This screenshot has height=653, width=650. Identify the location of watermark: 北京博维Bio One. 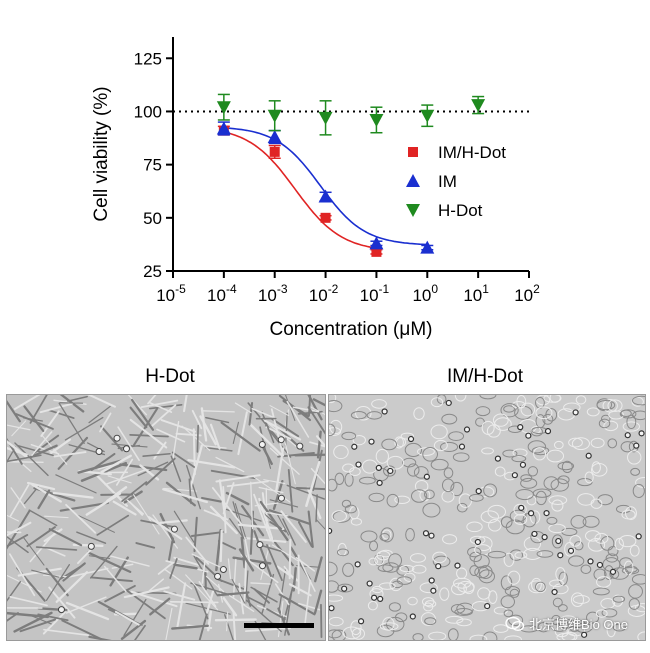
(566, 623).